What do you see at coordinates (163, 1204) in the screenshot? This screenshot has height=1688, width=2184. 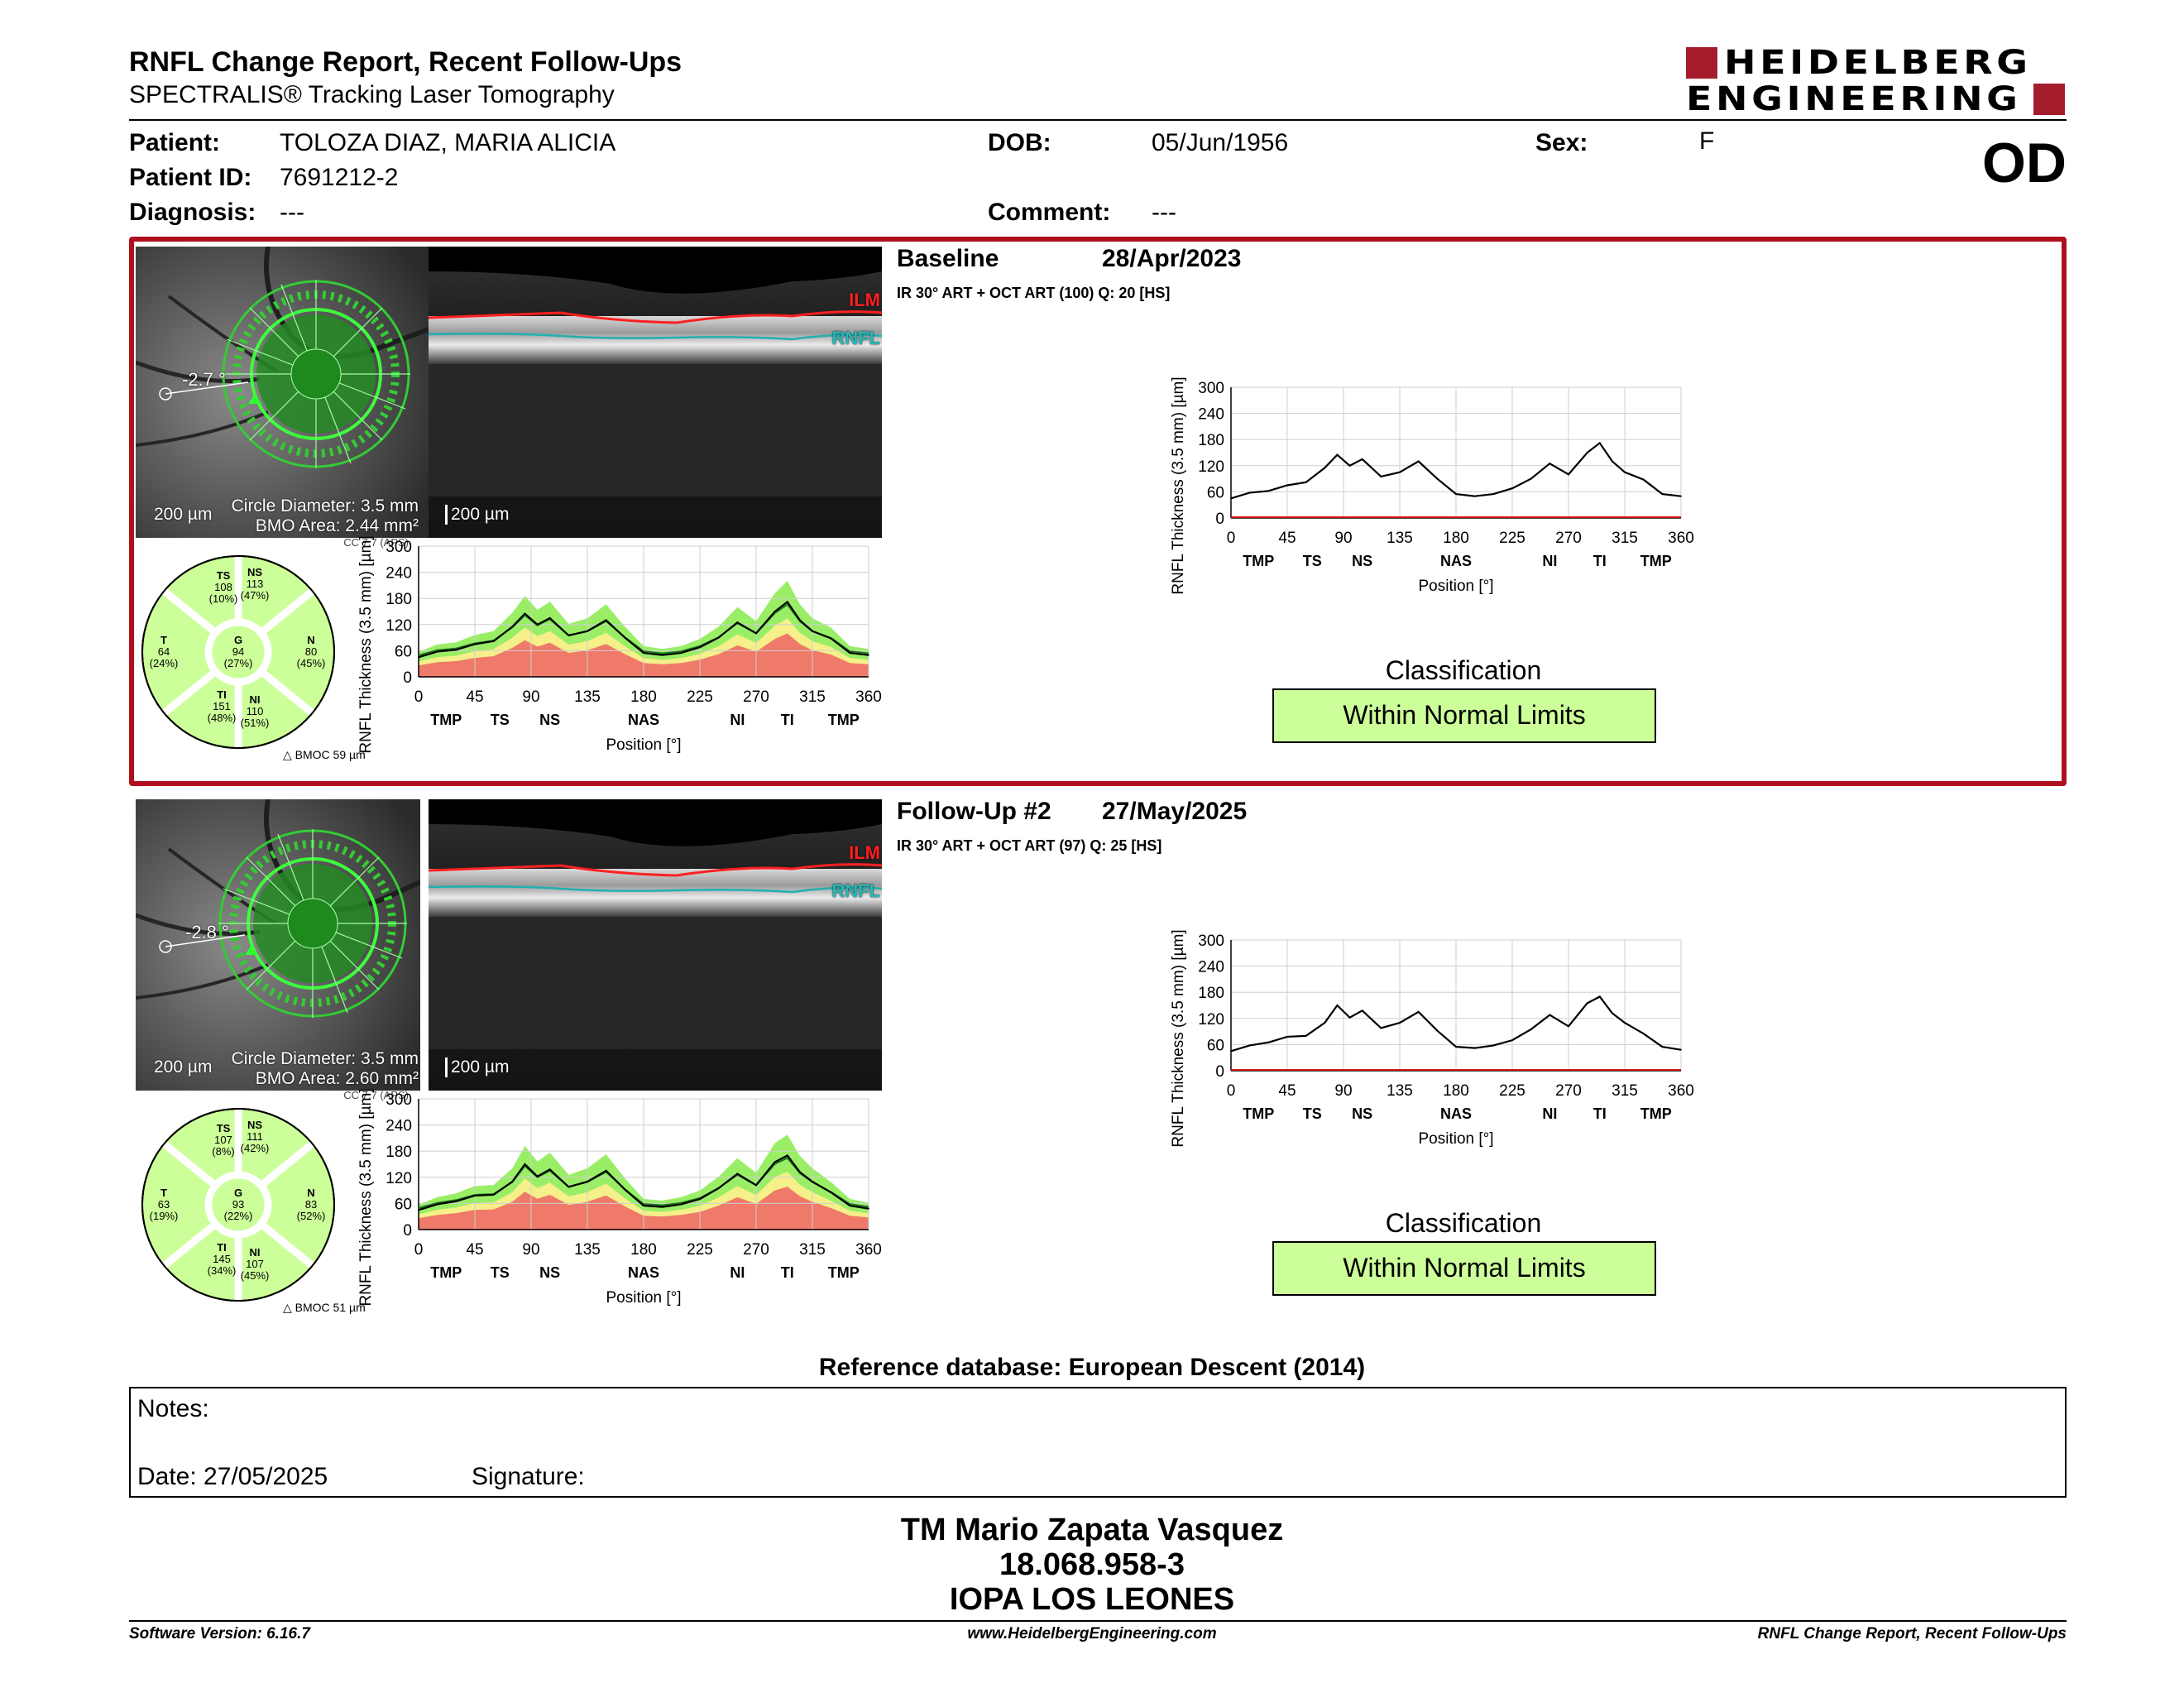 I see `sector-t-value: 63` at bounding box center [163, 1204].